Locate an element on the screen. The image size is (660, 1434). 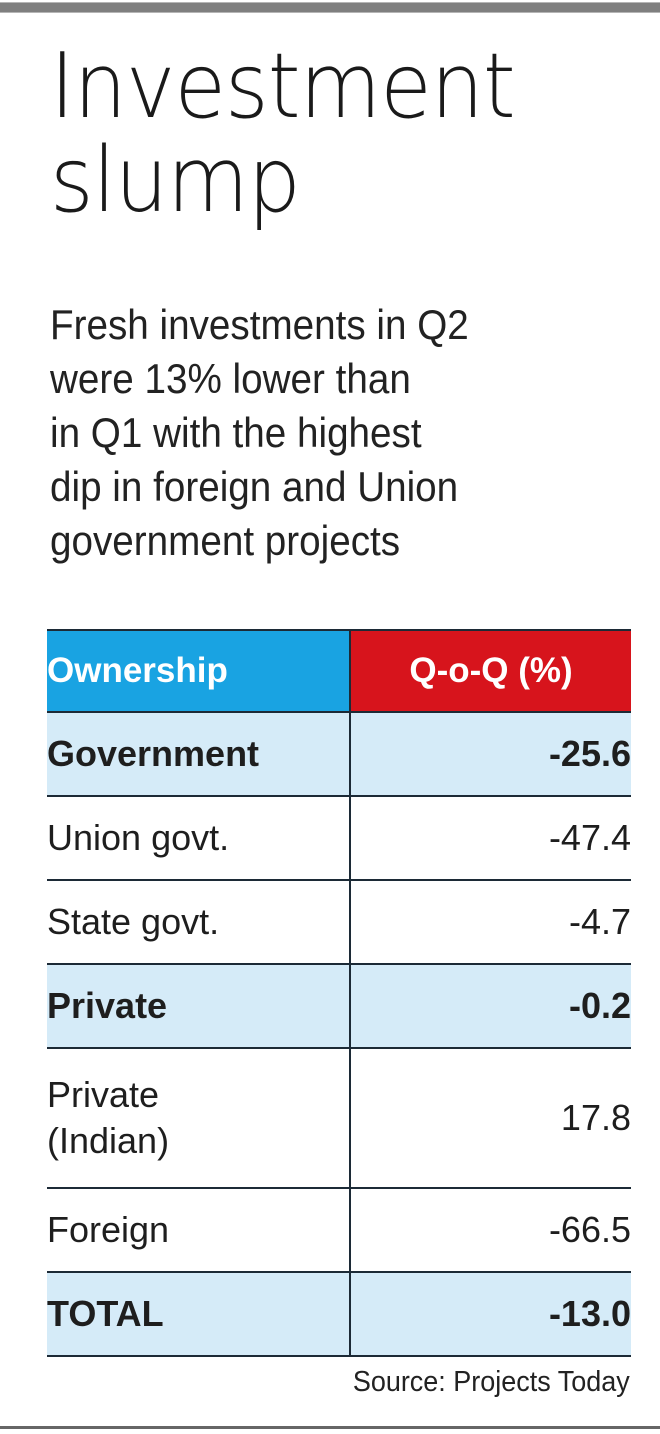
row-value: -25.6 is located at coordinates (490, 754).